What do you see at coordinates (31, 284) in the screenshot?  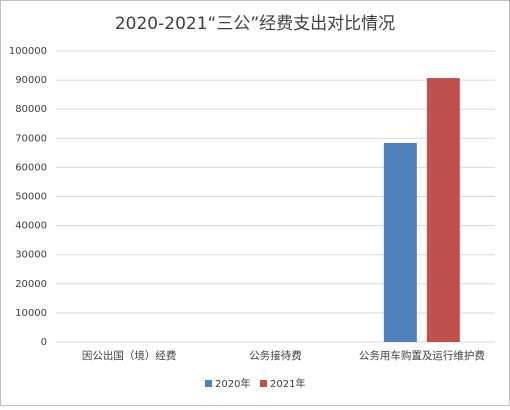 I see `y-tick-label: 20000` at bounding box center [31, 284].